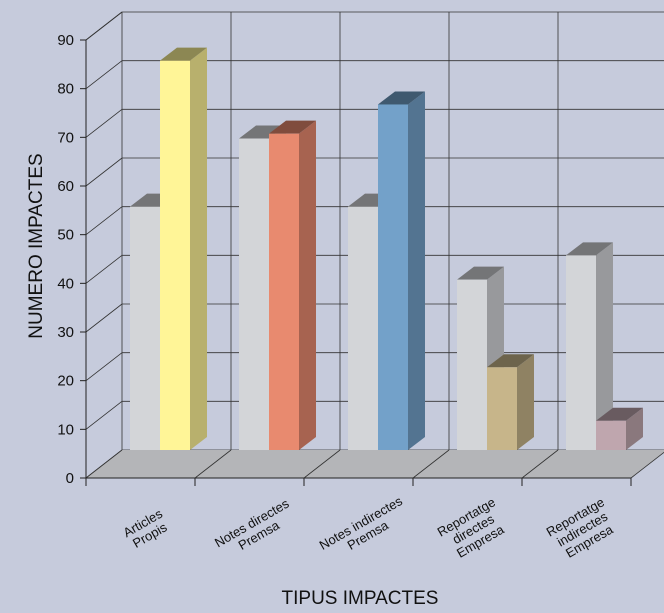 The height and width of the screenshot is (613, 664). I want to click on y-tick-label: 40, so click(65, 283).